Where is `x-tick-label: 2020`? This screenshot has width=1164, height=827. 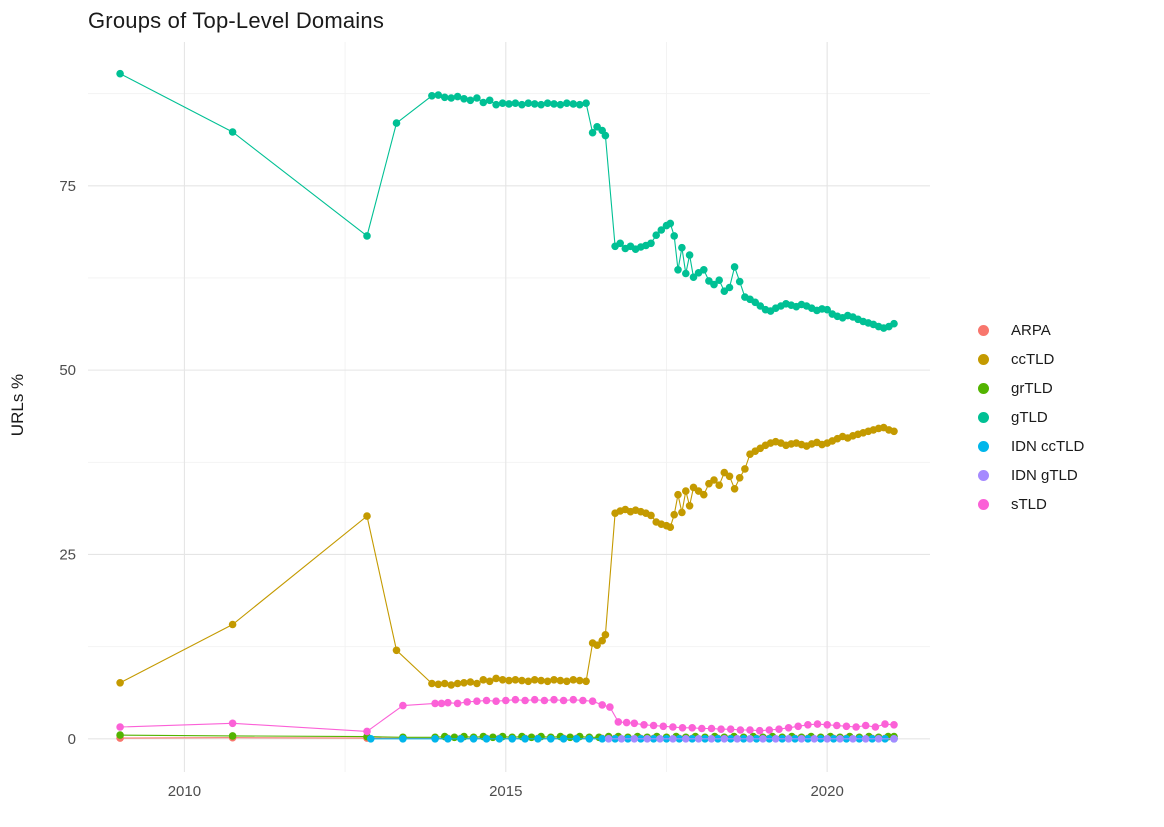 x-tick-label: 2020 is located at coordinates (826, 791).